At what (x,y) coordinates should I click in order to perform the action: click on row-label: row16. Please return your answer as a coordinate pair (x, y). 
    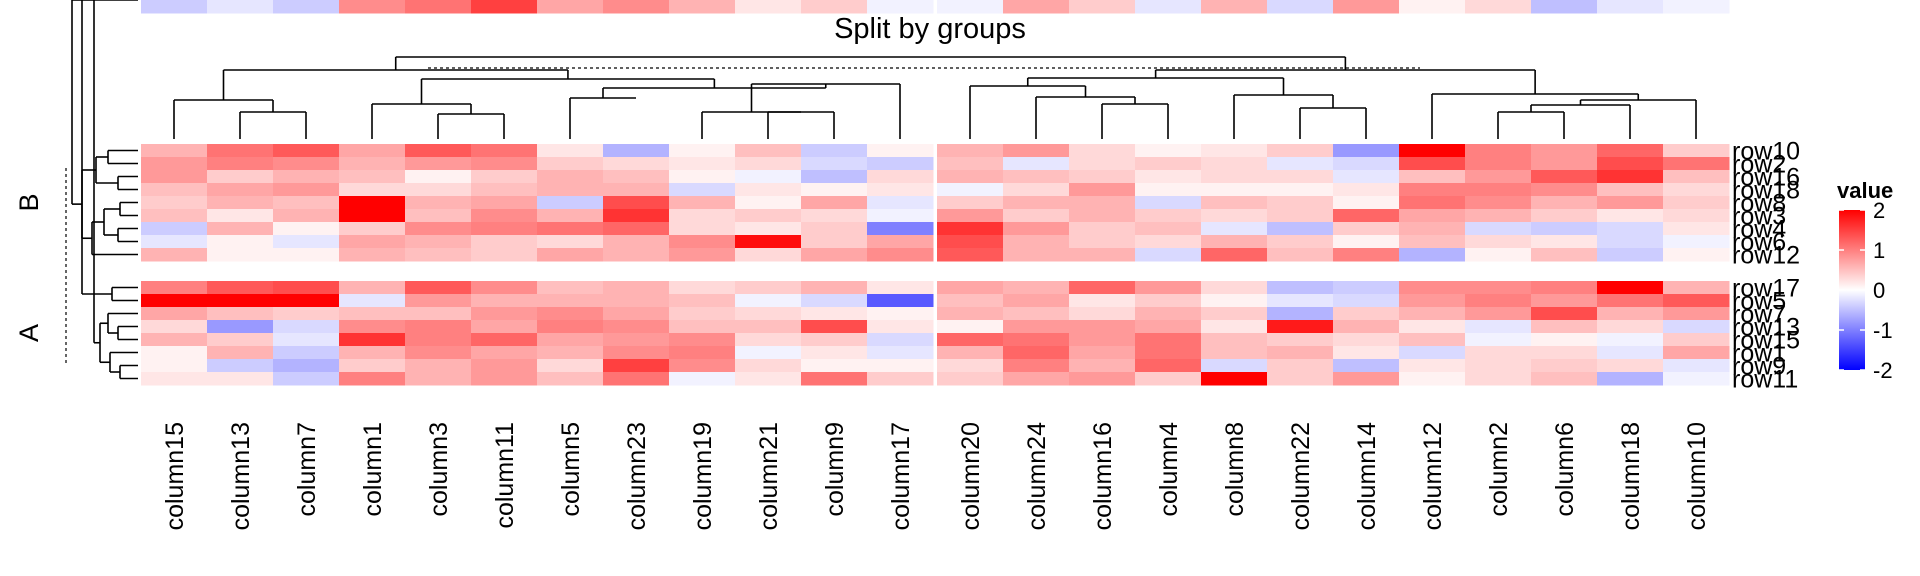
    Looking at the image, I should click on (1766, 178).